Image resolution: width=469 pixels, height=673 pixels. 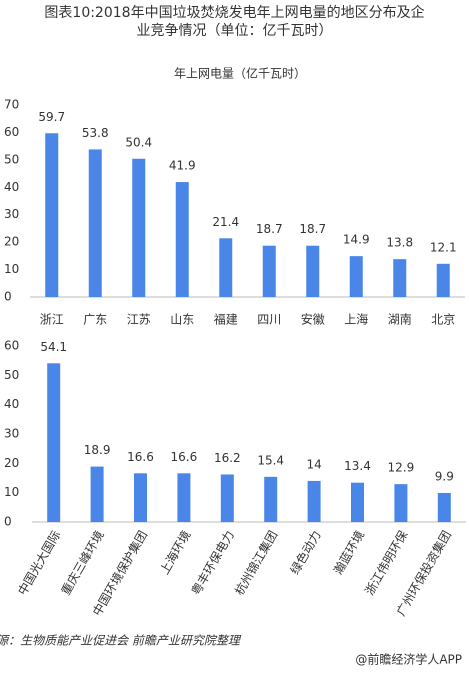 I want to click on x-tick-label: 瀚蓝环境, so click(x=348, y=552).